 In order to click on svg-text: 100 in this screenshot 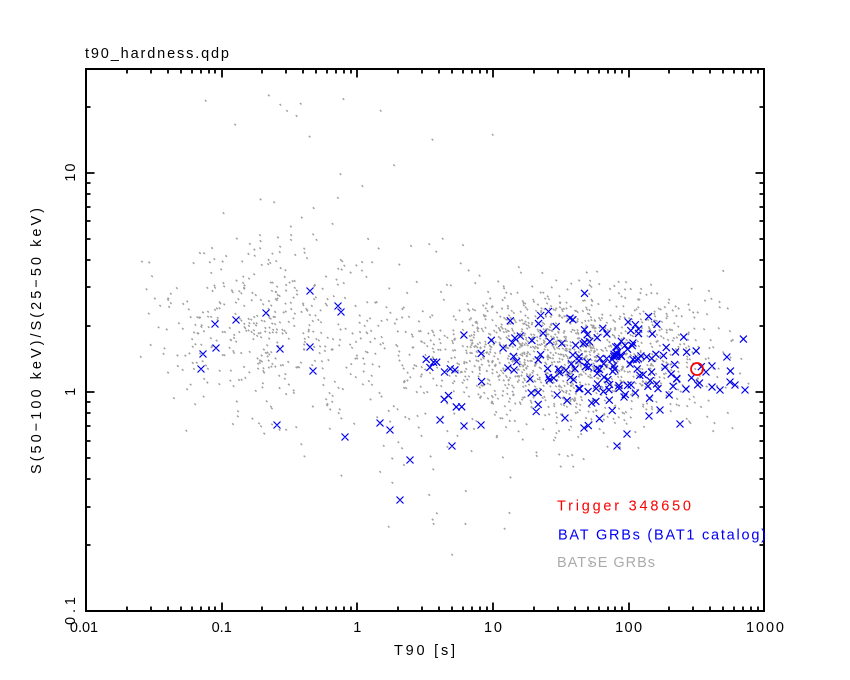, I will do `click(628, 628)`.